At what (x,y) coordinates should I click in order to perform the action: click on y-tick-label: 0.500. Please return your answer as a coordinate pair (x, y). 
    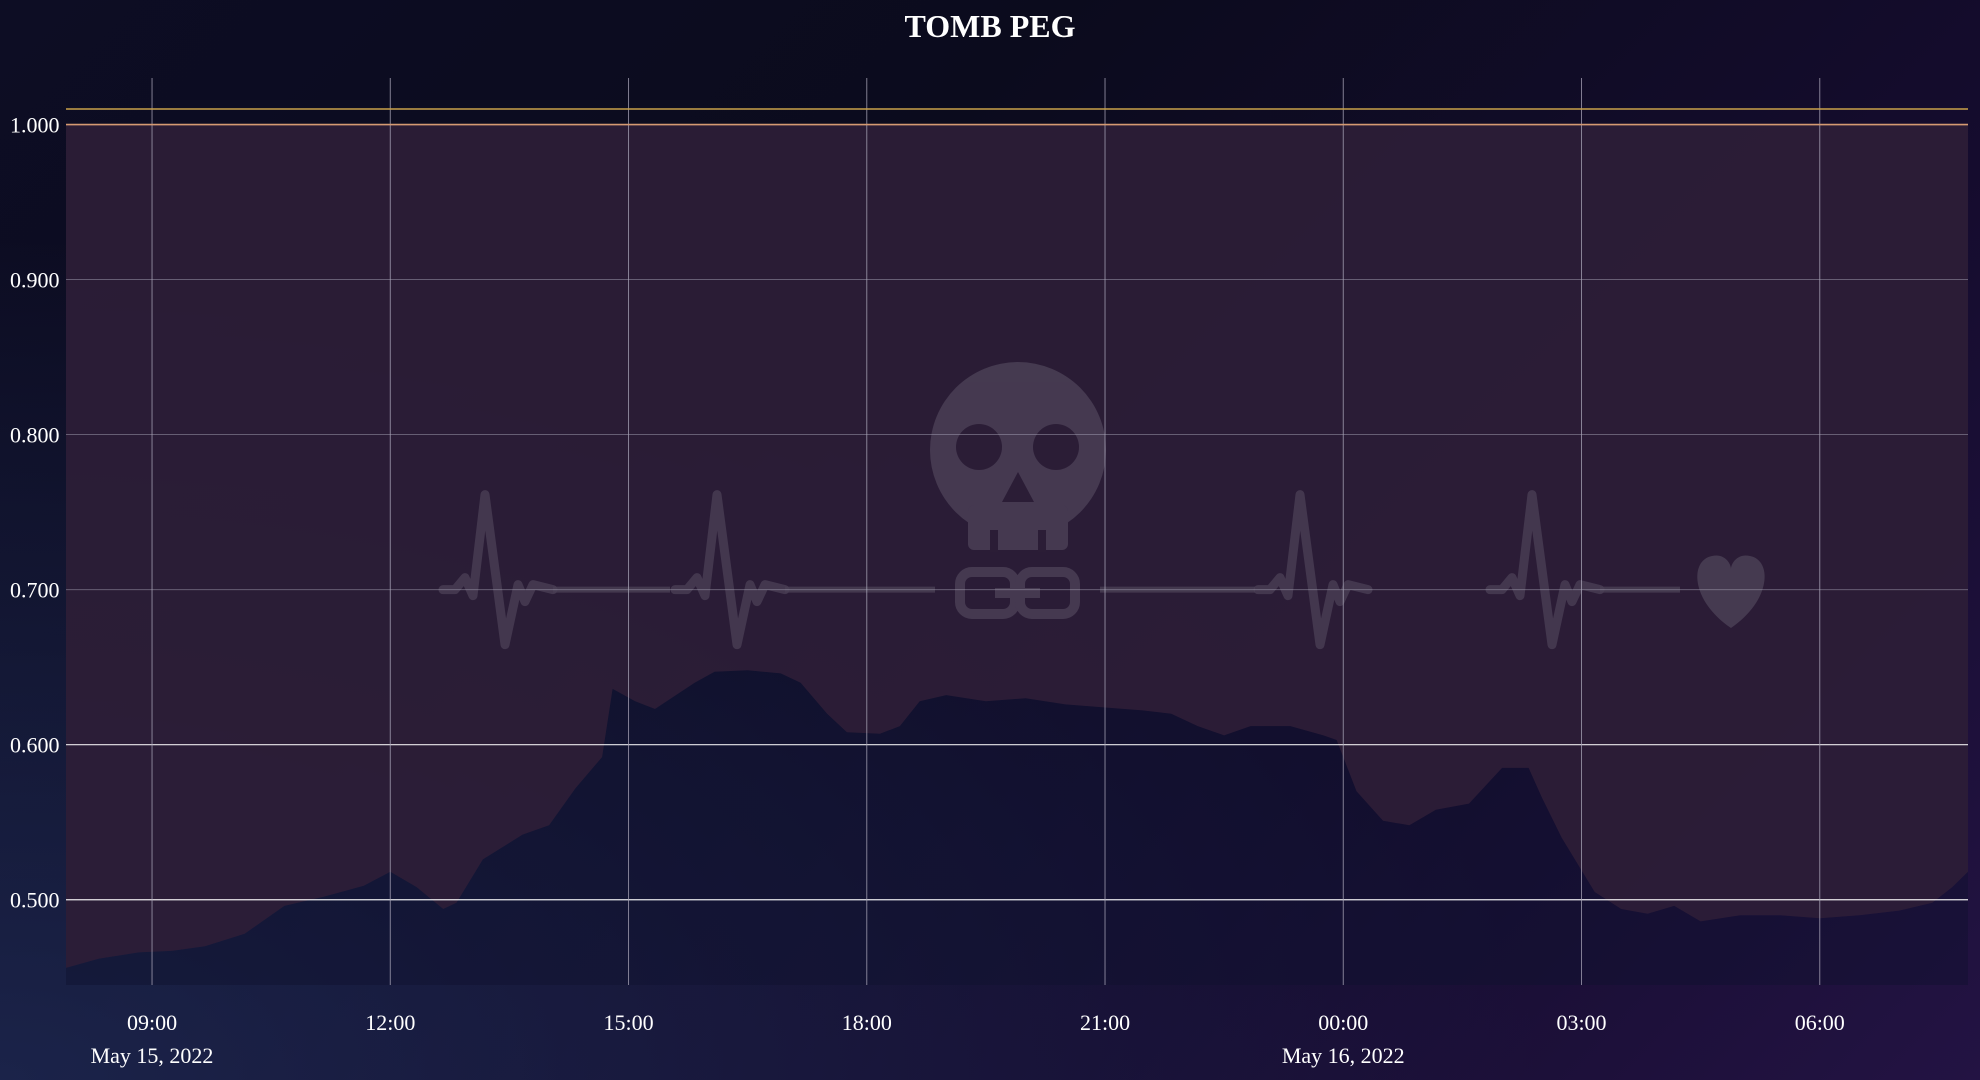
    Looking at the image, I should click on (35, 900).